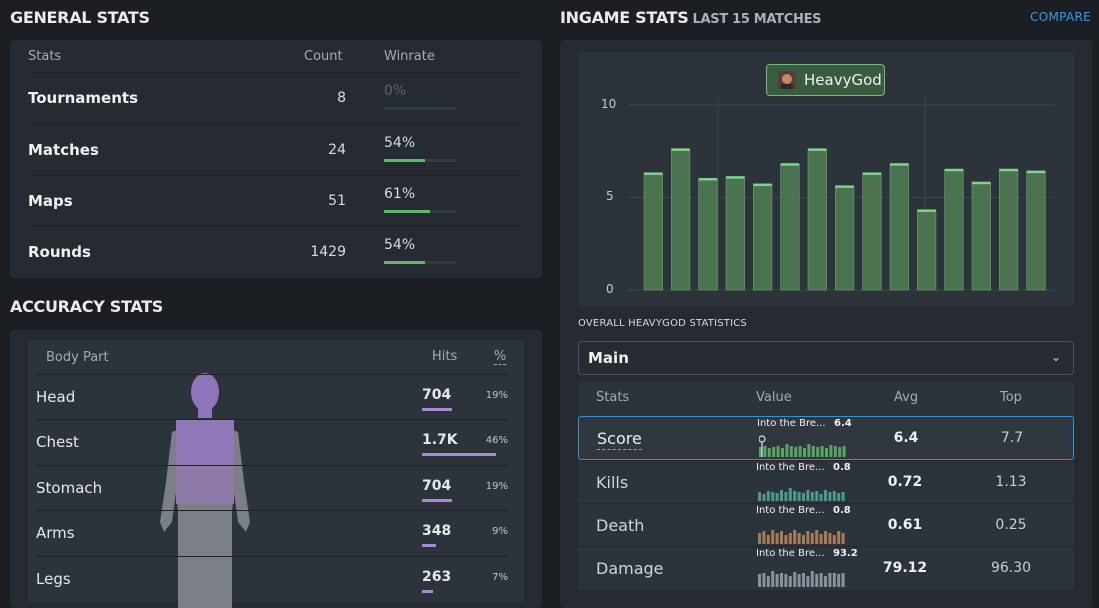 The height and width of the screenshot is (608, 1099). I want to click on stats-row-score: Score Into the Bre... 6.4 6.4 7.7, so click(826, 438).